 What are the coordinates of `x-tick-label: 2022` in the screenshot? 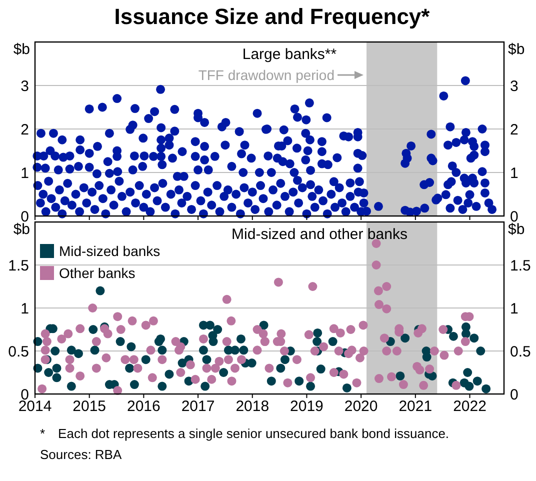 It's located at (469, 406).